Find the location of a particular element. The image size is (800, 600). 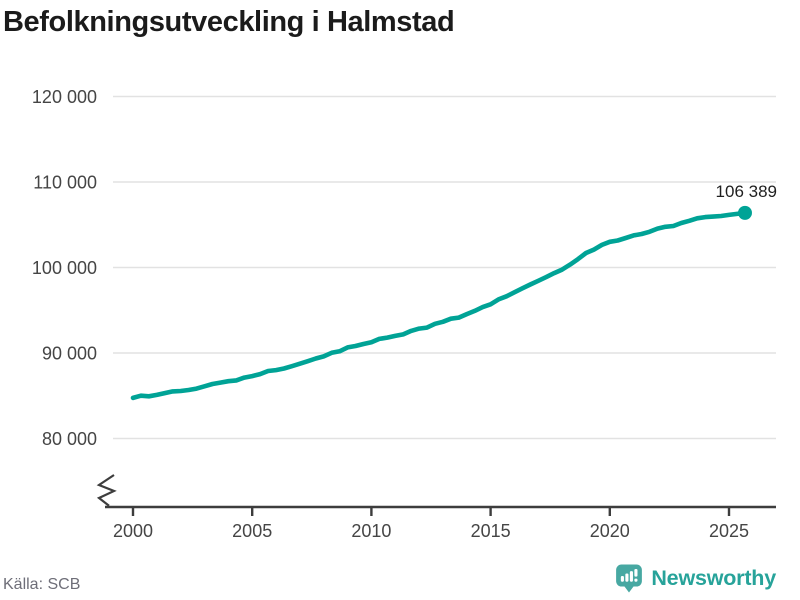

x-axis-tick-label: 2015 is located at coordinates (491, 531).